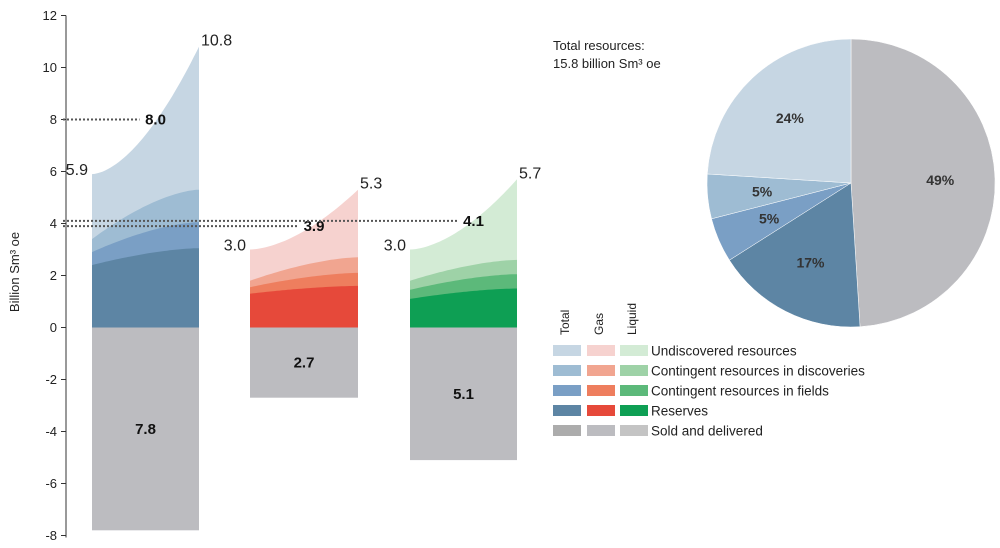 The height and width of the screenshot is (548, 1000). I want to click on pie-percent-label: 24%, so click(790, 118).